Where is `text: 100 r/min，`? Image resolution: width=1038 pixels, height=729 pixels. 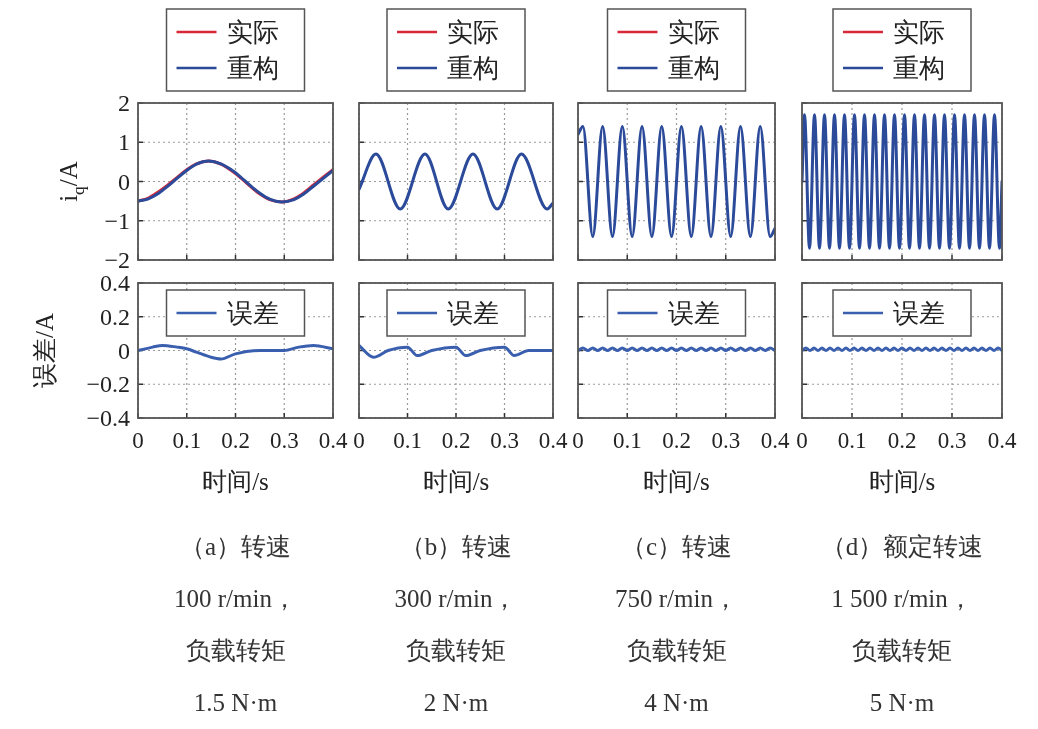
text: 100 r/min， is located at coordinates (235, 598).